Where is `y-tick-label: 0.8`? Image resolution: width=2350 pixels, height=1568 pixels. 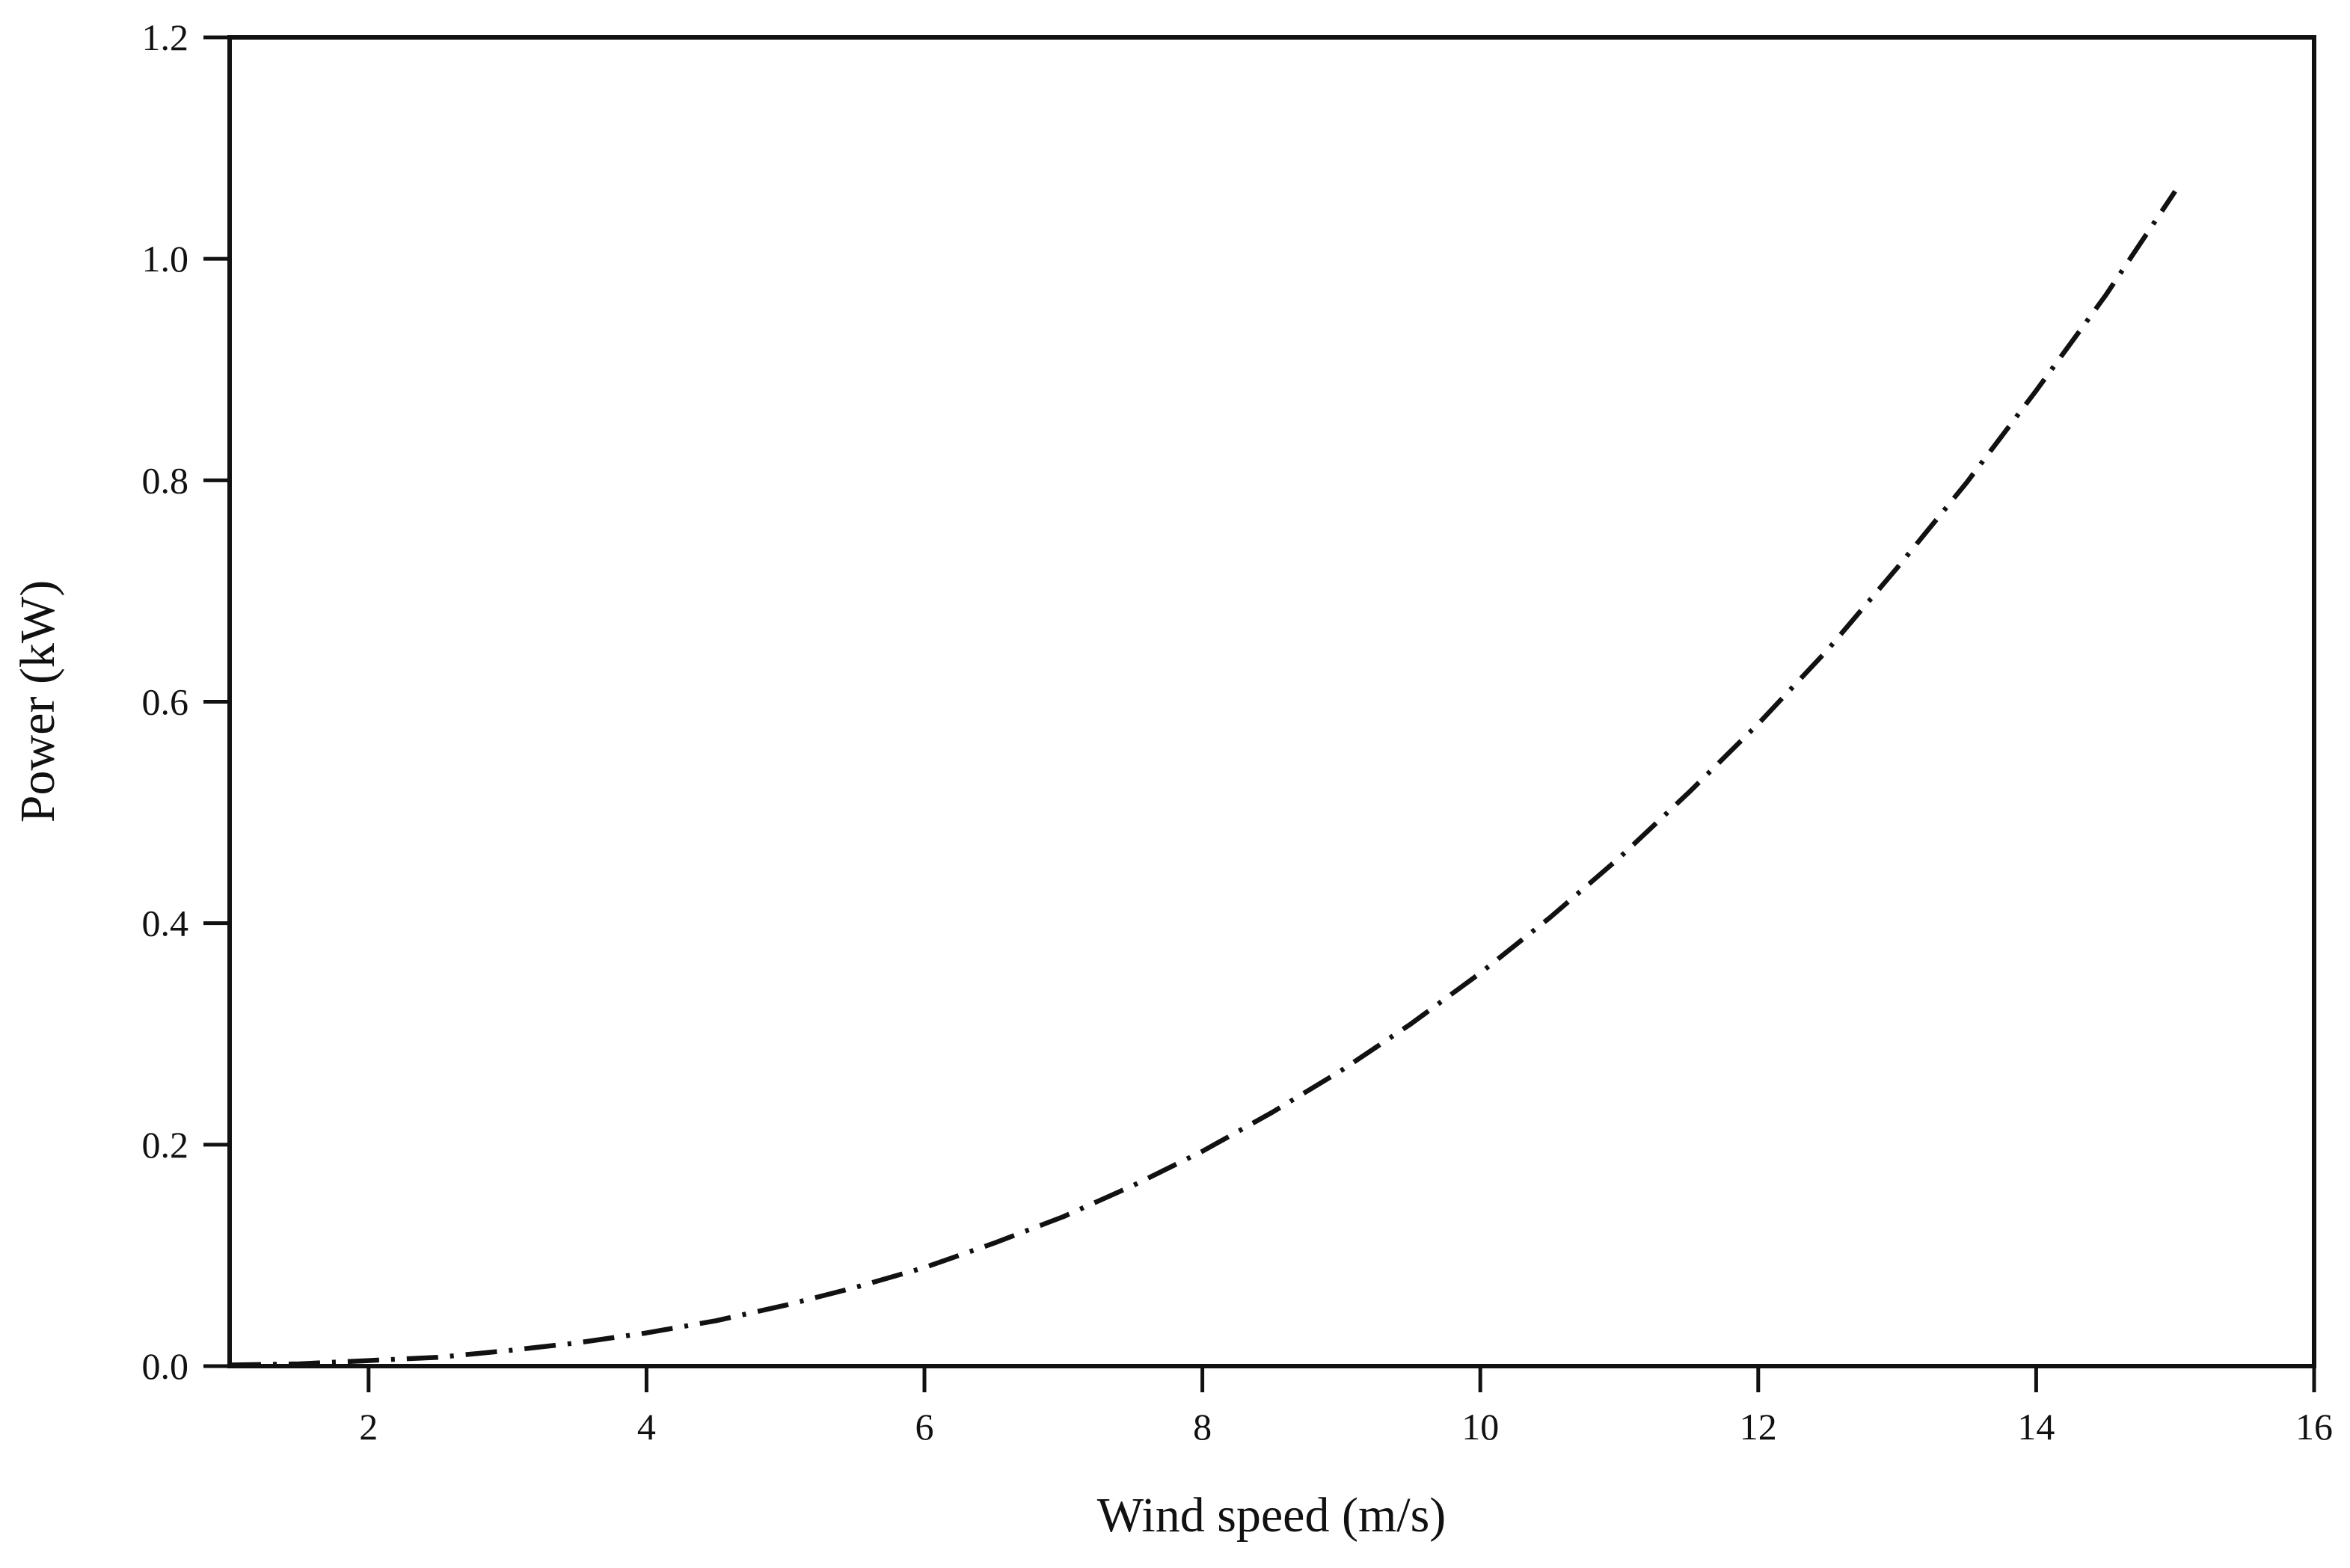
y-tick-label: 0.8 is located at coordinates (165, 480).